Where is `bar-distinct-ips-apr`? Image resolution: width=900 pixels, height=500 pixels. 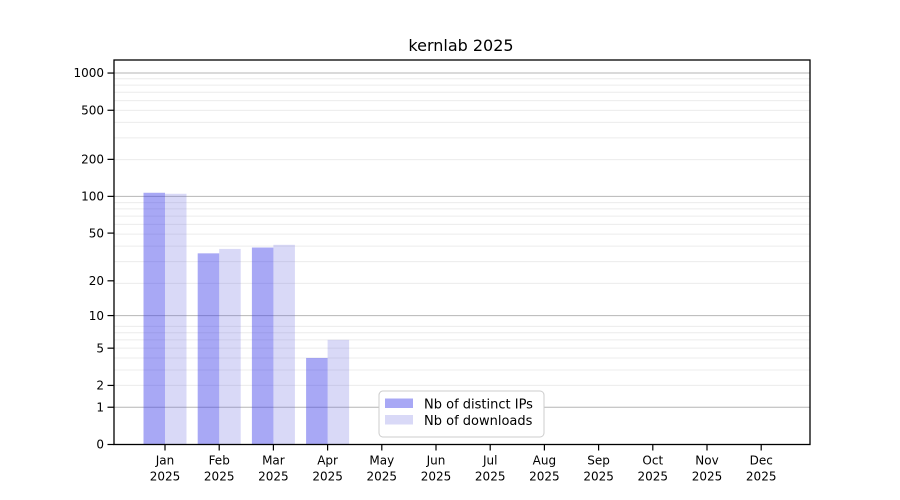
bar-distinct-ips-apr is located at coordinates (317, 401).